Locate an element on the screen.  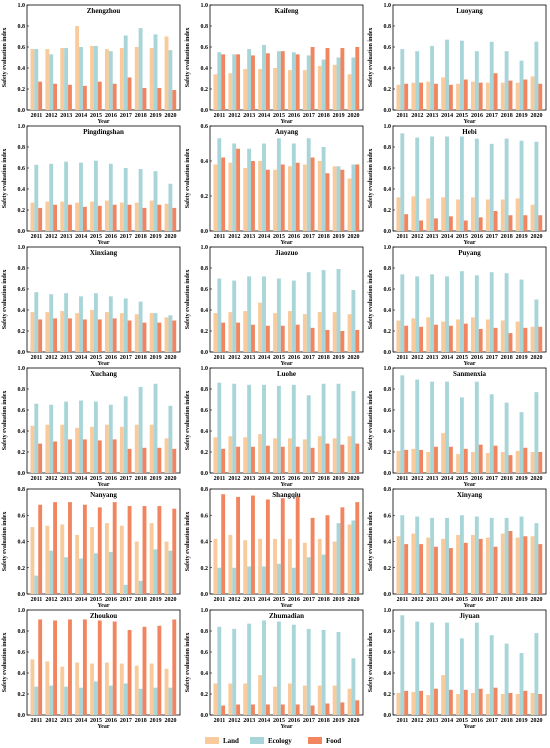
panel-title: Luoyang is located at coordinates (469, 11).